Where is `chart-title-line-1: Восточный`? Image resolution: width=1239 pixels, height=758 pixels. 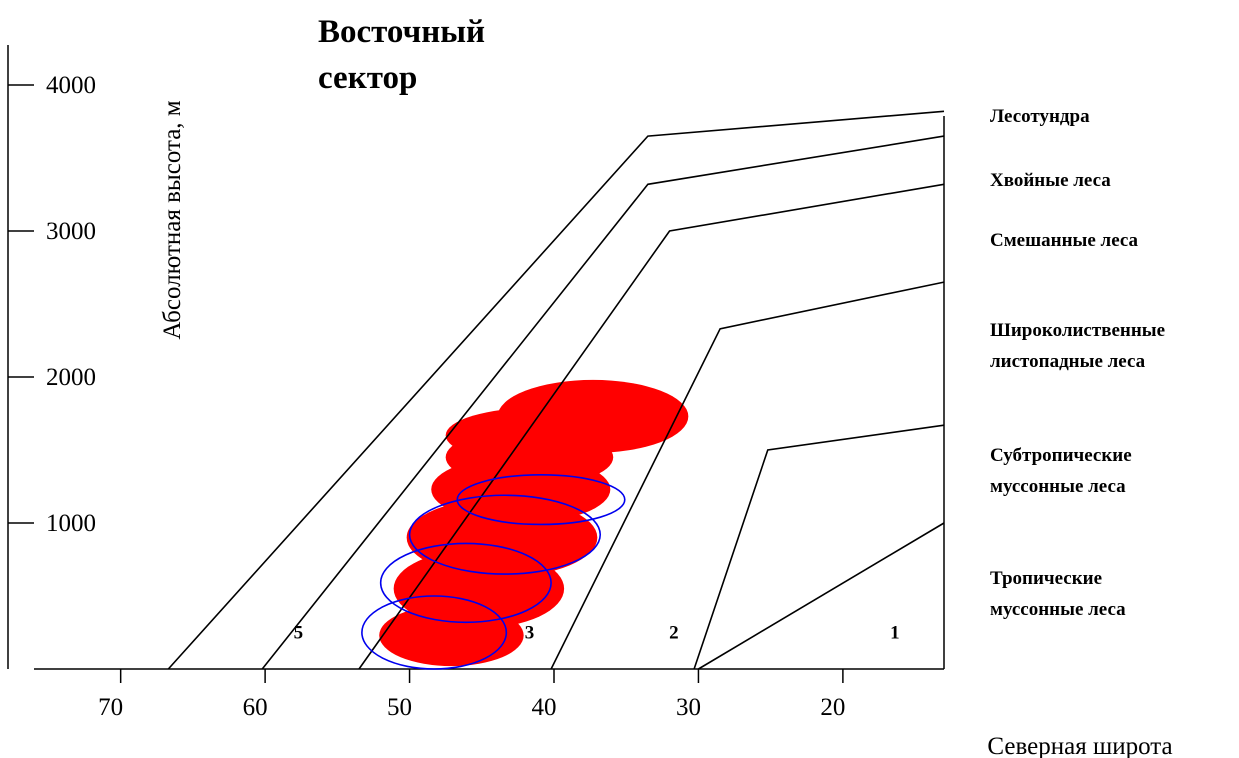
chart-title-line-1: Восточный is located at coordinates (401, 32).